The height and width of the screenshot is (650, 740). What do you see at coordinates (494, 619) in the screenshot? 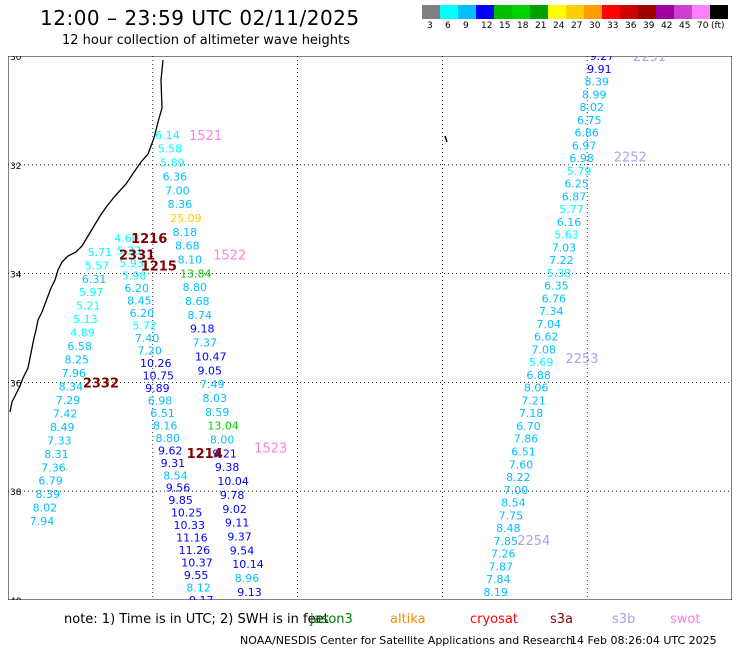
I see `legend-item-cryosat: cryosat` at bounding box center [494, 619].